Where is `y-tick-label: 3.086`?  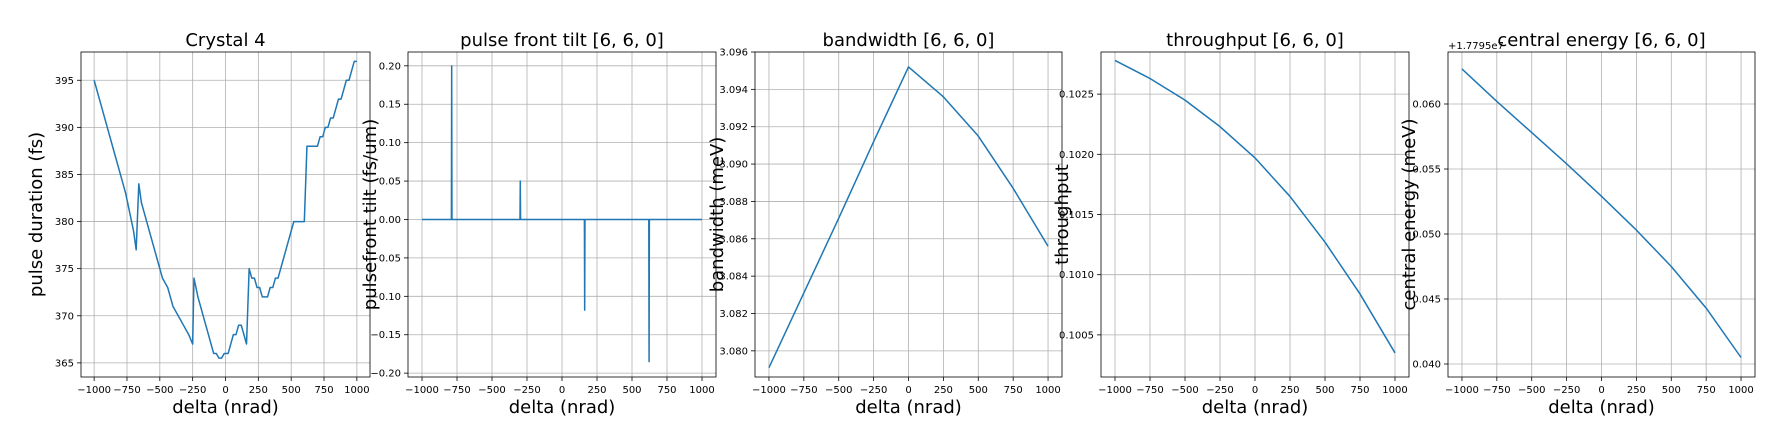 y-tick-label: 3.086 is located at coordinates (733, 239).